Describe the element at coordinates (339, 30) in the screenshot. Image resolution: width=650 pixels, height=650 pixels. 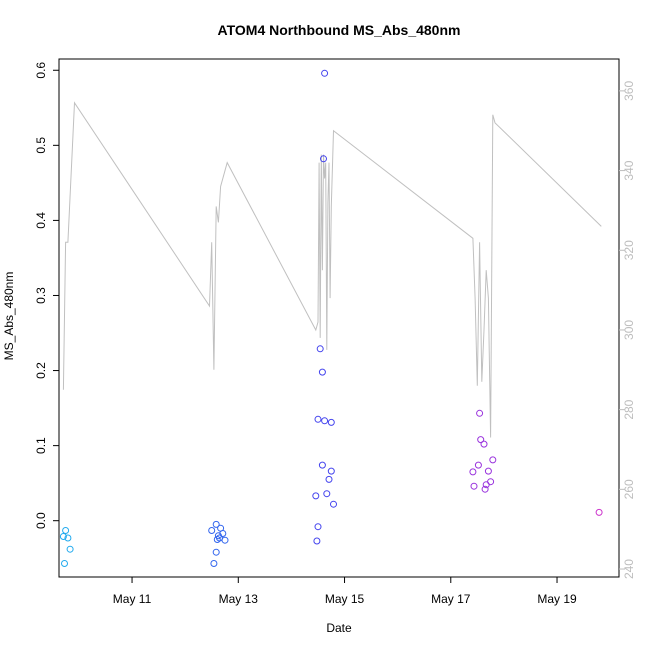
I see `chart-title: ATOM4 Northbound MS_Abs_480nm` at that location.